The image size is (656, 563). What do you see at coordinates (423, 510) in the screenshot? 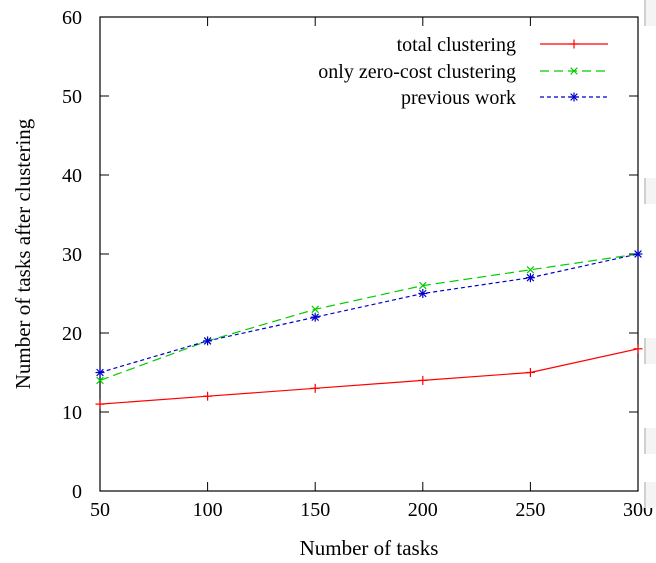
I see `x-tick-label: 200` at bounding box center [423, 510].